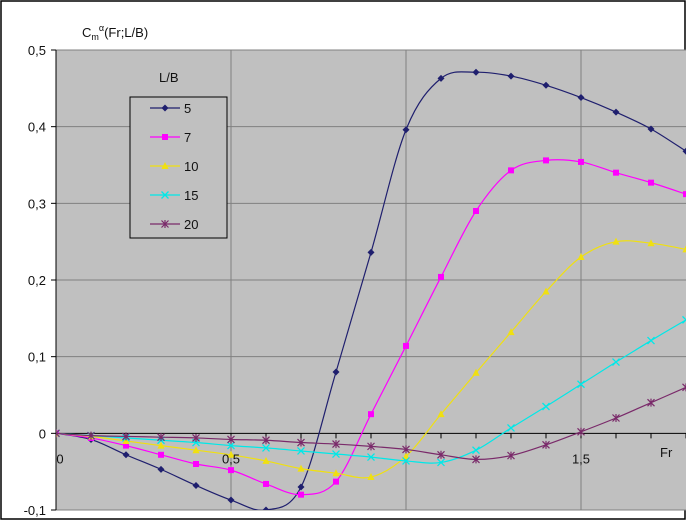 Image resolution: width=686 pixels, height=520 pixels. I want to click on y-axis-title-sup: α, so click(101, 28).